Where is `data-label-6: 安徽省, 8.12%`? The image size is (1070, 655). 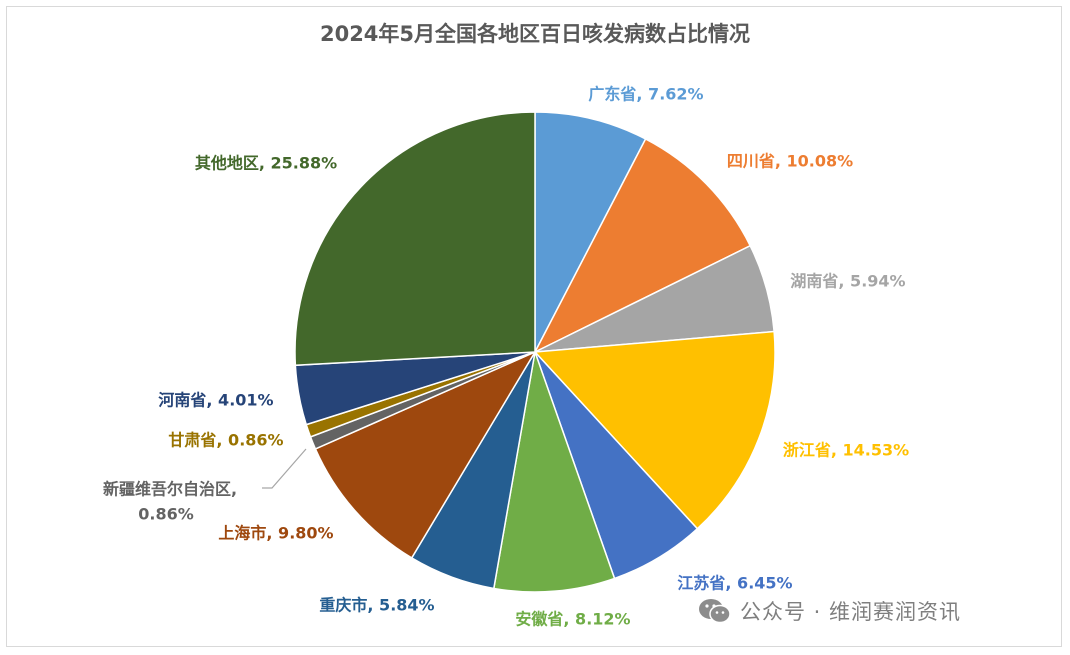 data-label-6: 安徽省, 8.12% is located at coordinates (572, 619).